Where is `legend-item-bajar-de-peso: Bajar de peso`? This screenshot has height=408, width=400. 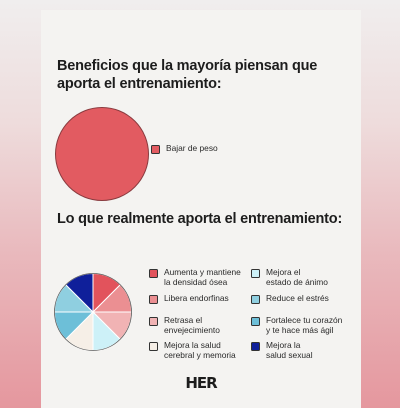
legend-item-bajar-de-peso: Bajar de peso is located at coordinates (184, 148).